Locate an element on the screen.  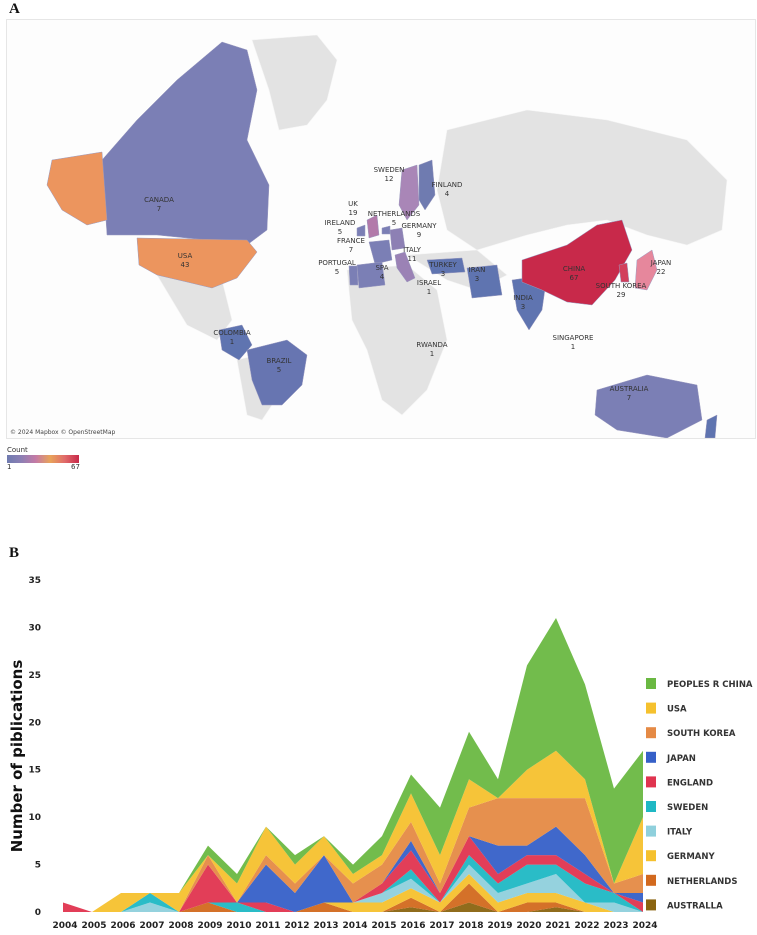
legend-swatch-germany is located at coordinates (651, 856).